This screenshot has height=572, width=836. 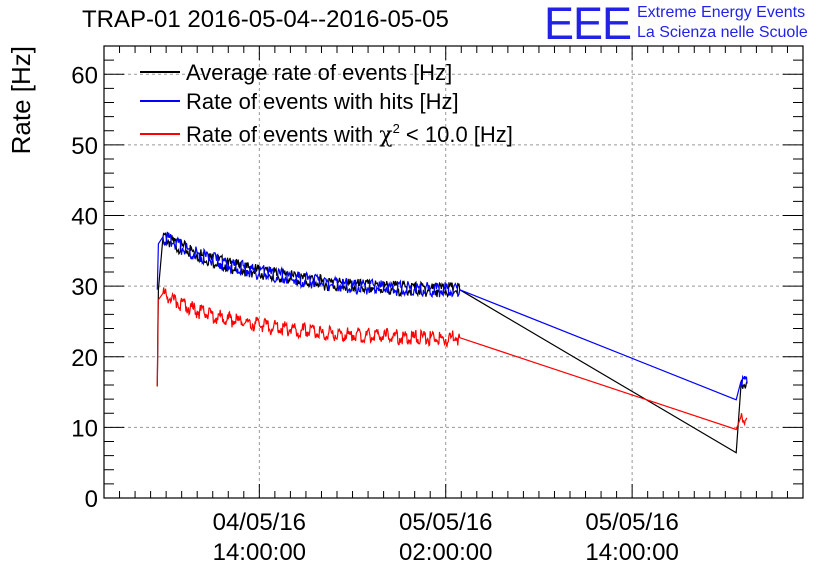 What do you see at coordinates (91, 499) in the screenshot?
I see `y-tick-label: 0` at bounding box center [91, 499].